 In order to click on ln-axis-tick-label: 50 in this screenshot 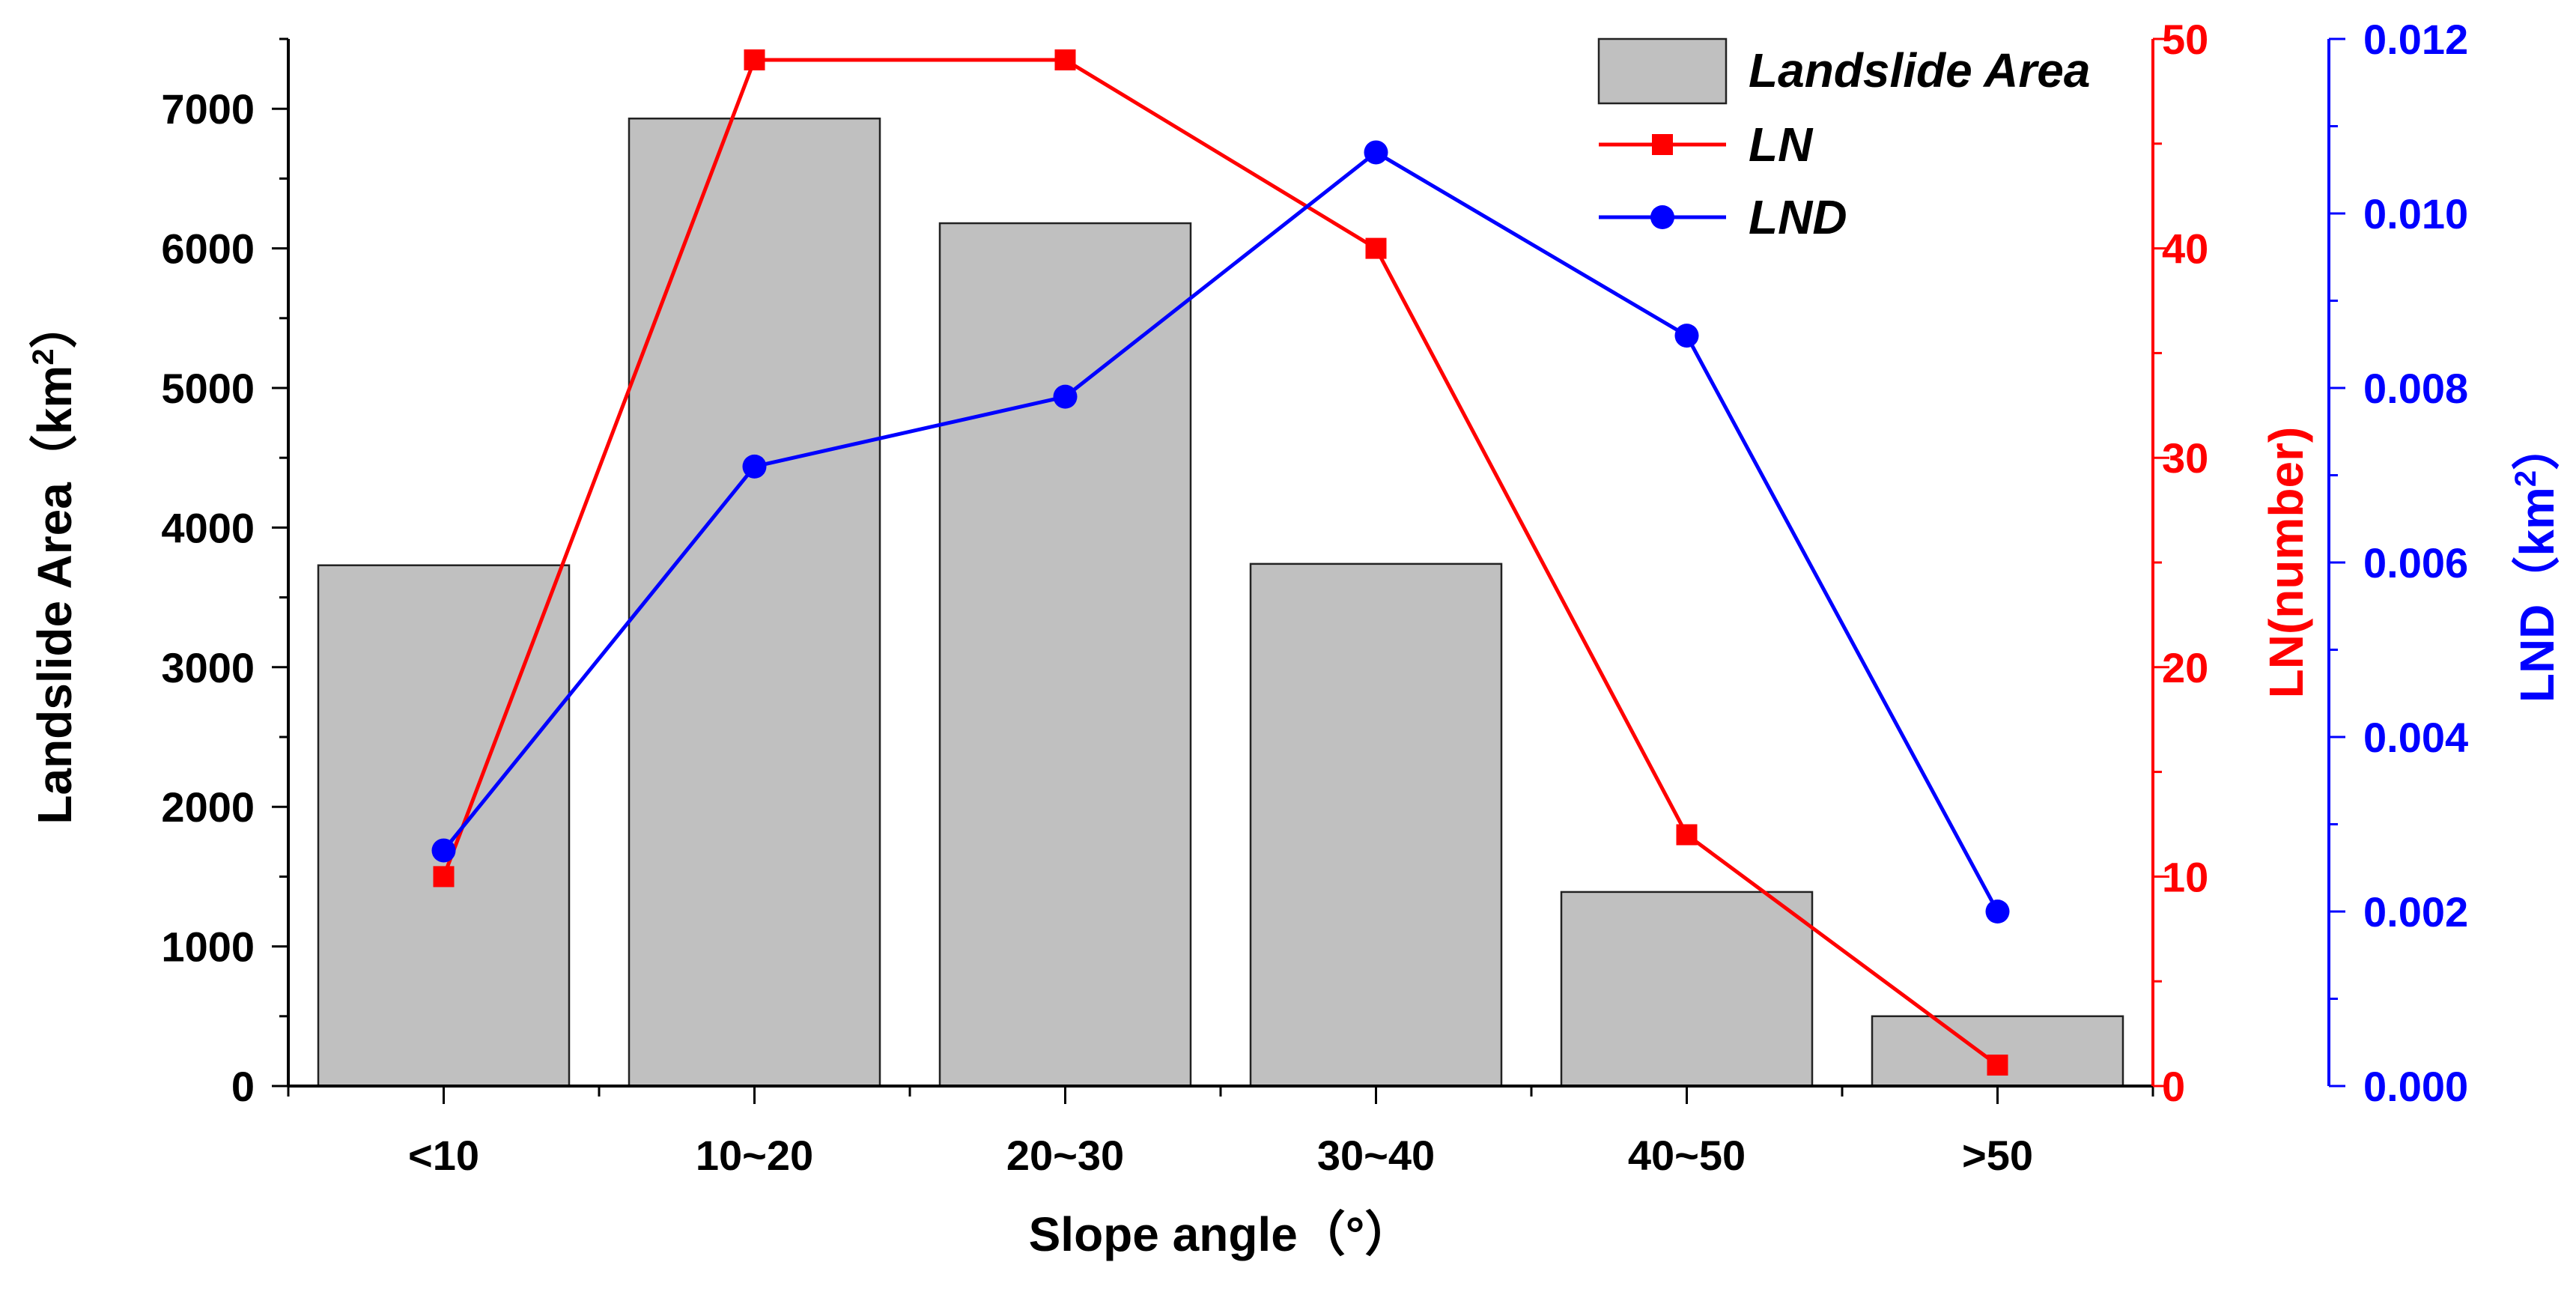, I will do `click(2185, 39)`.